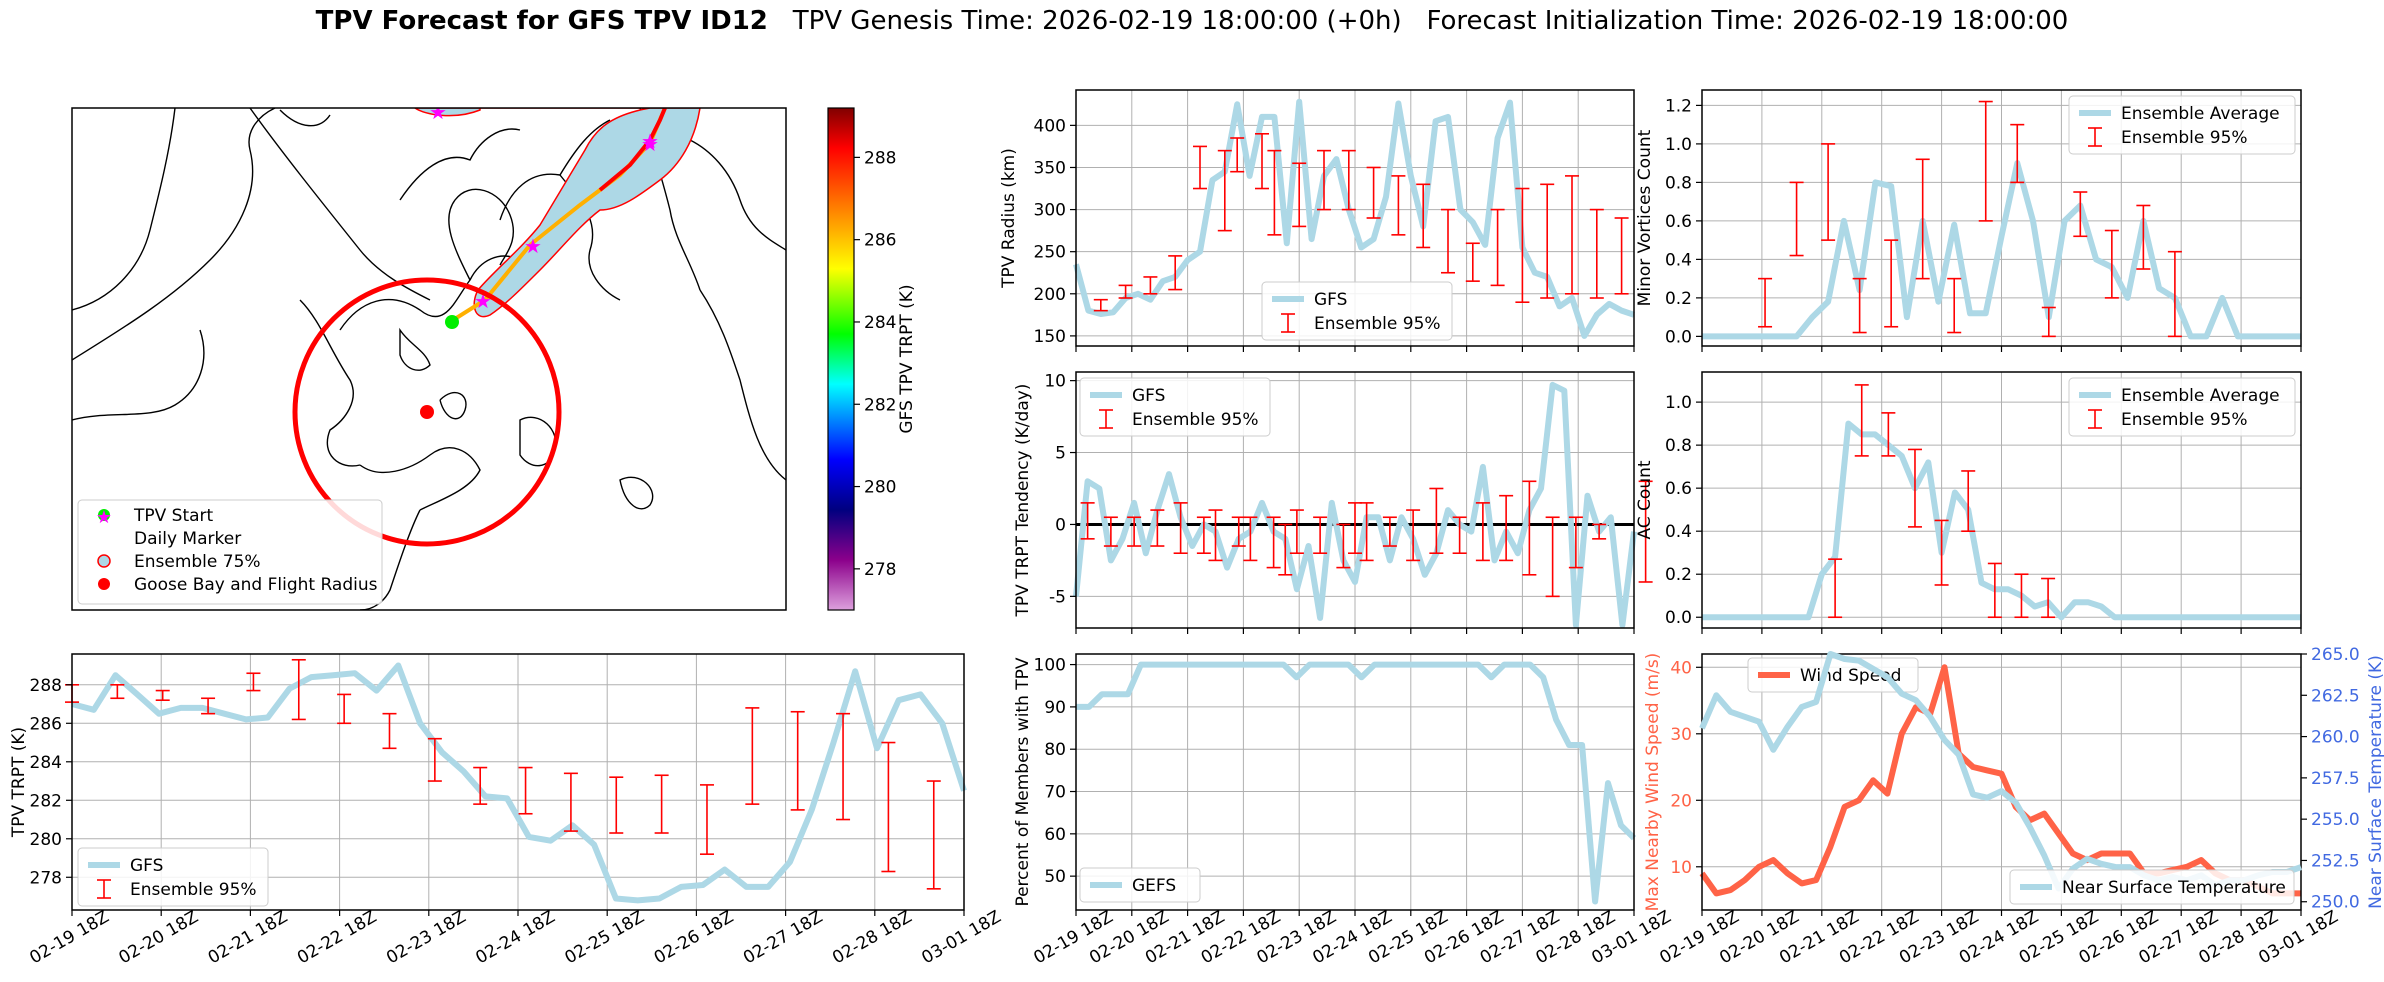 This screenshot has width=2384, height=982. Describe the element at coordinates (1140, 885) in the screenshot. I see `legend: GEFS` at that location.